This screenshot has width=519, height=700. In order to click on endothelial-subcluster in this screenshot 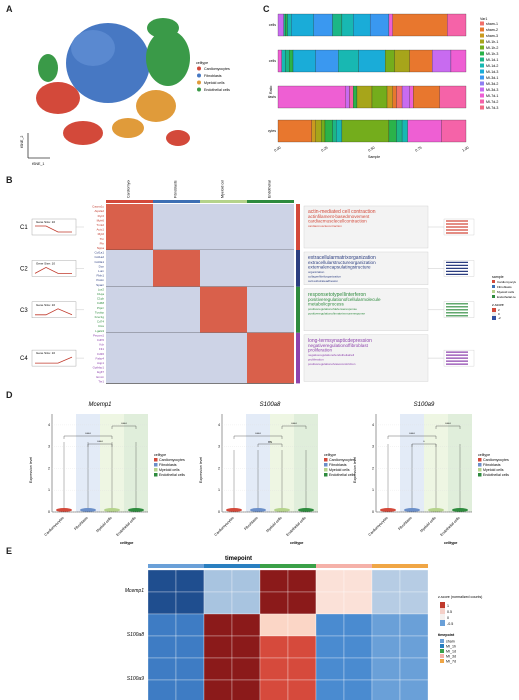, I will do `click(163, 28)`.